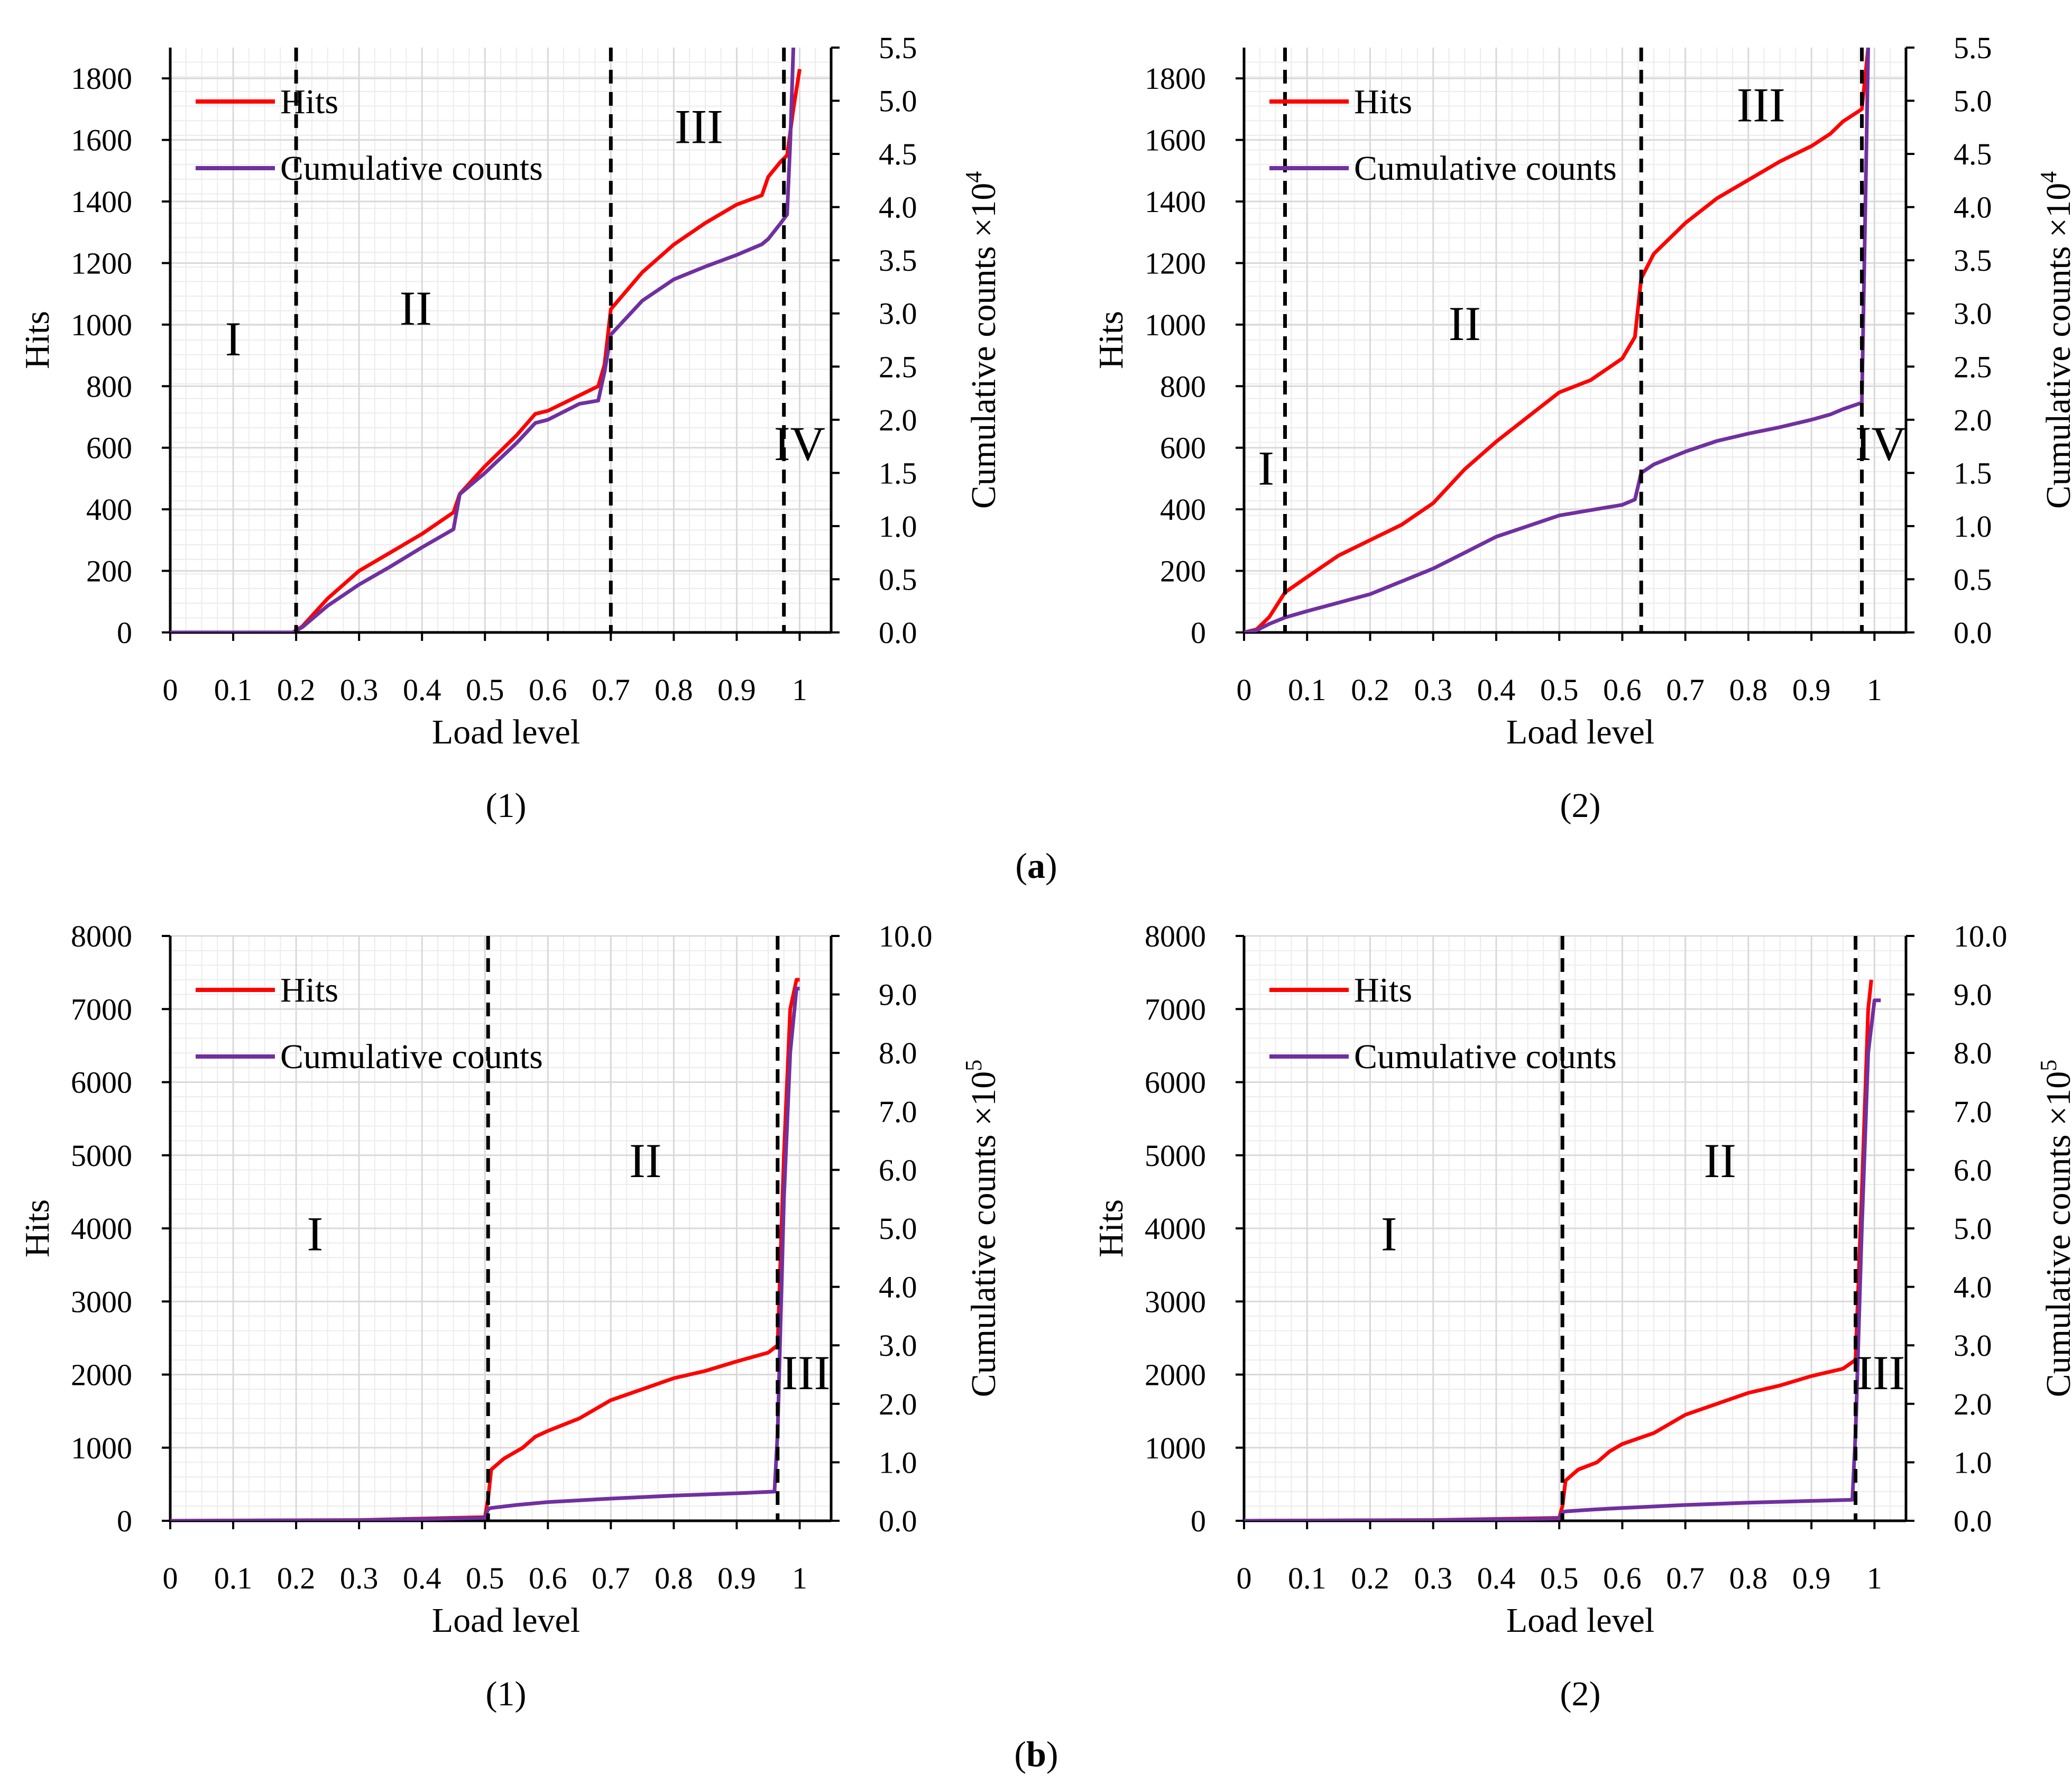  I want to click on series-line-hits, so click(486, 350).